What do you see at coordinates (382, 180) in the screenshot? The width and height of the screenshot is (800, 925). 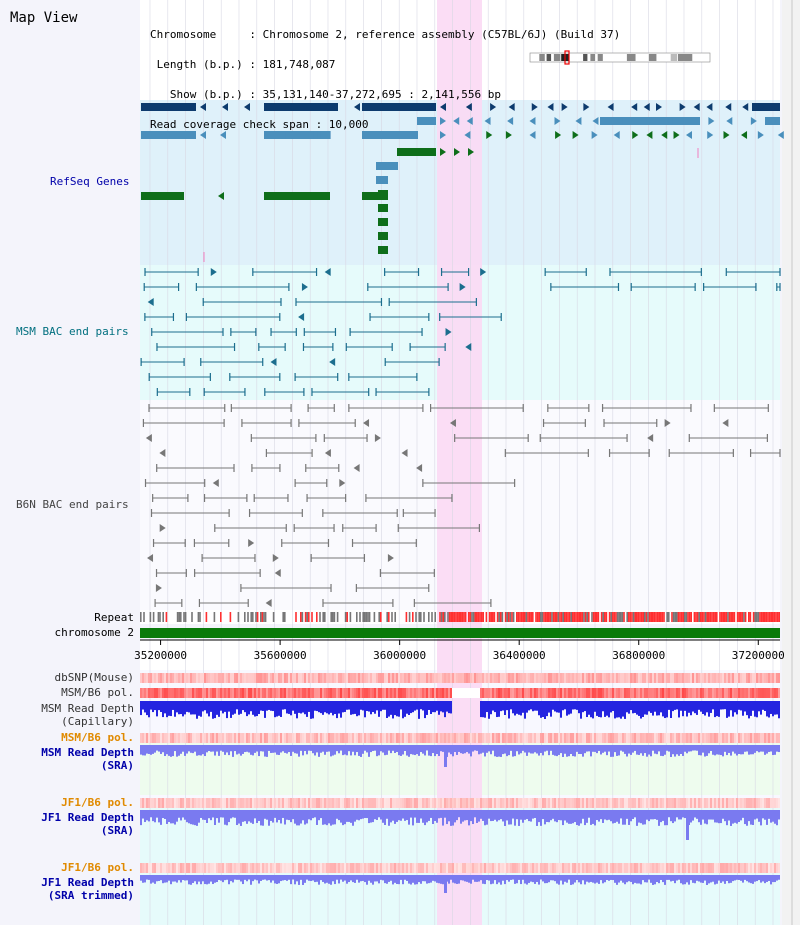 I see `gene-block` at bounding box center [382, 180].